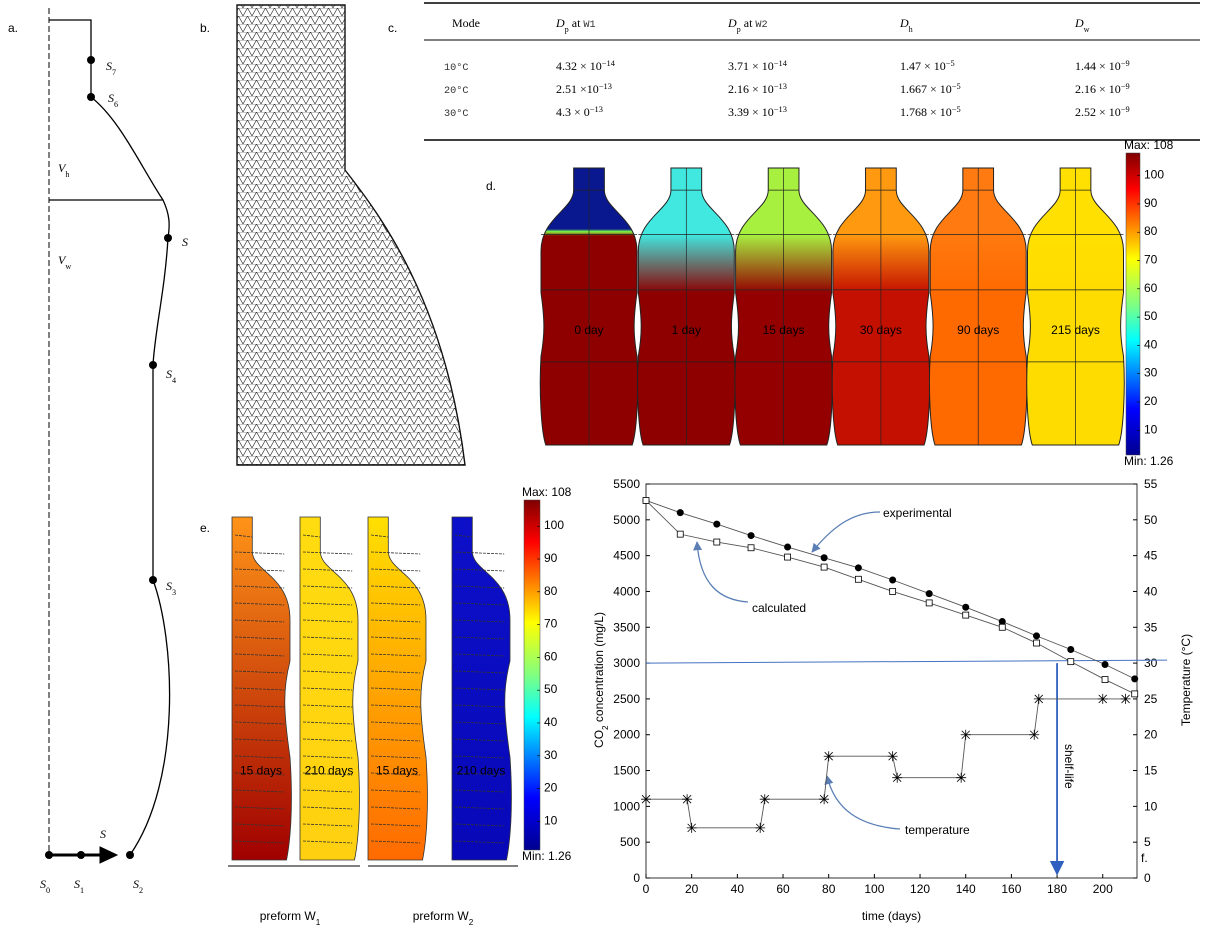  What do you see at coordinates (1151, 806) in the screenshot?
I see `y2-tick-label: 10` at bounding box center [1151, 806].